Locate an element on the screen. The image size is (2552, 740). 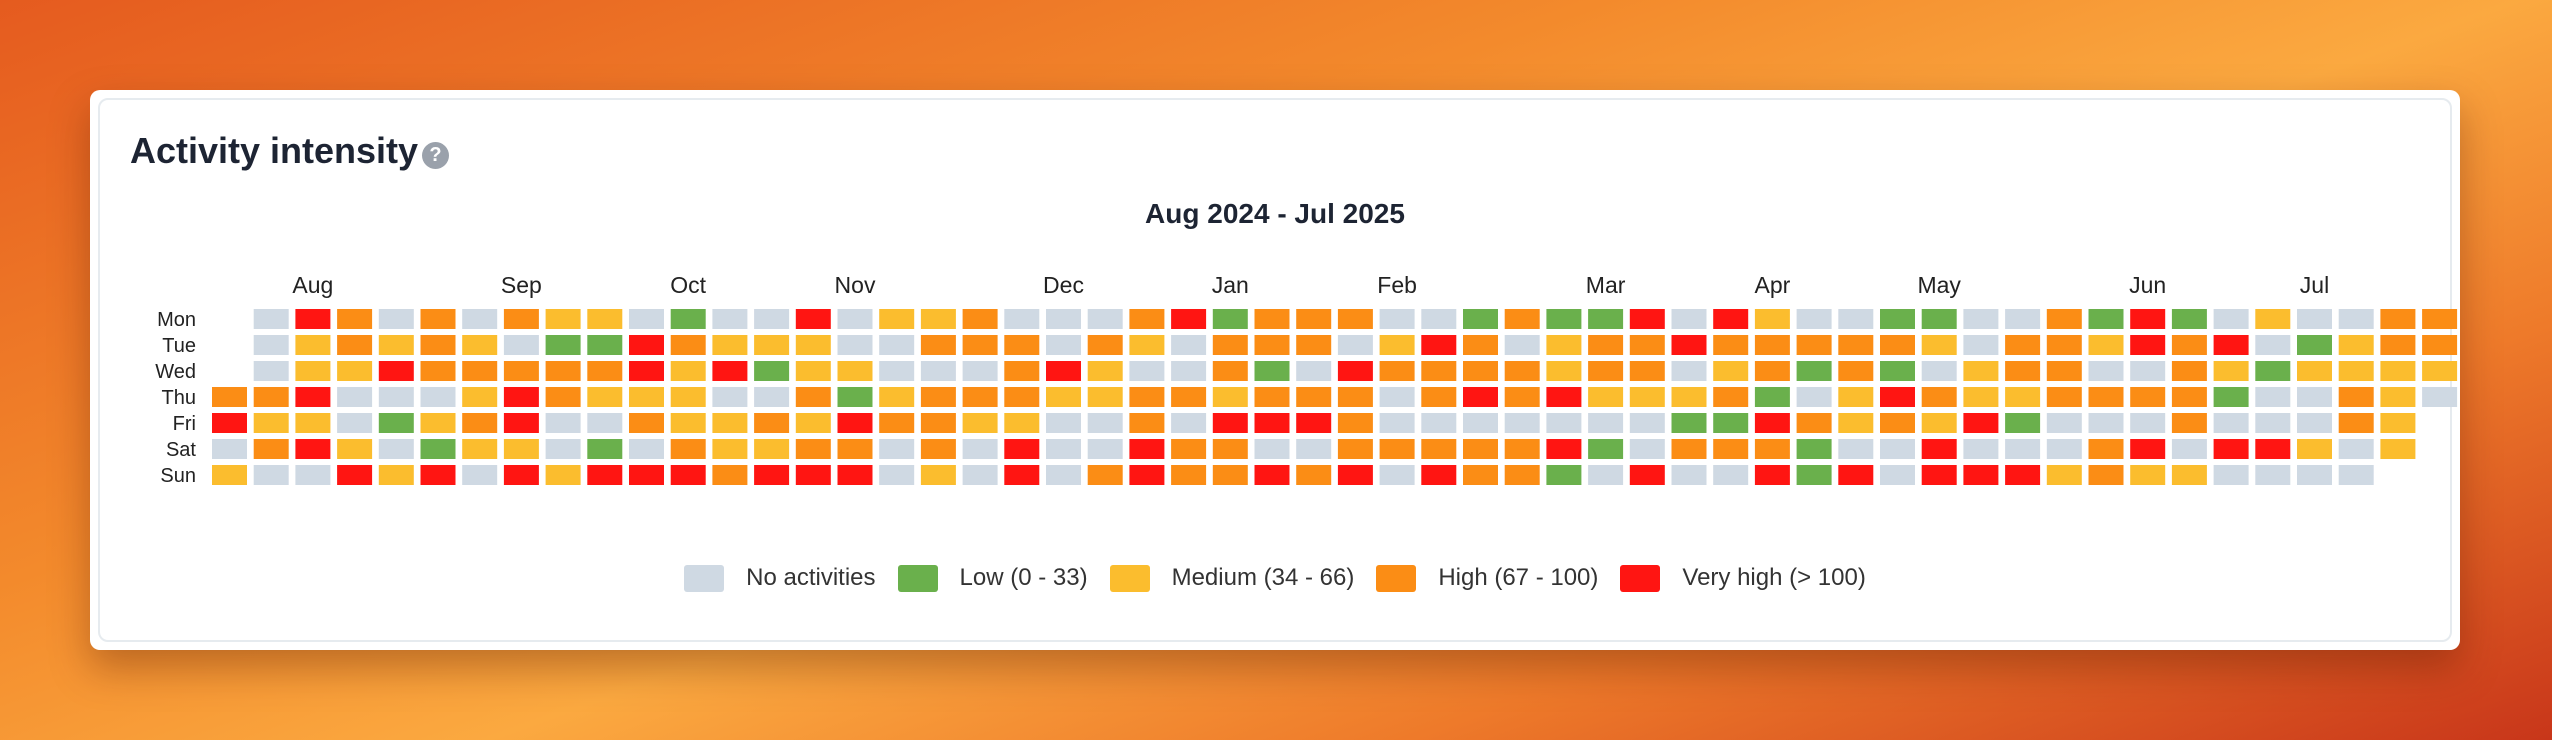
legend-item: Low (0 - 33) is located at coordinates (992, 578).